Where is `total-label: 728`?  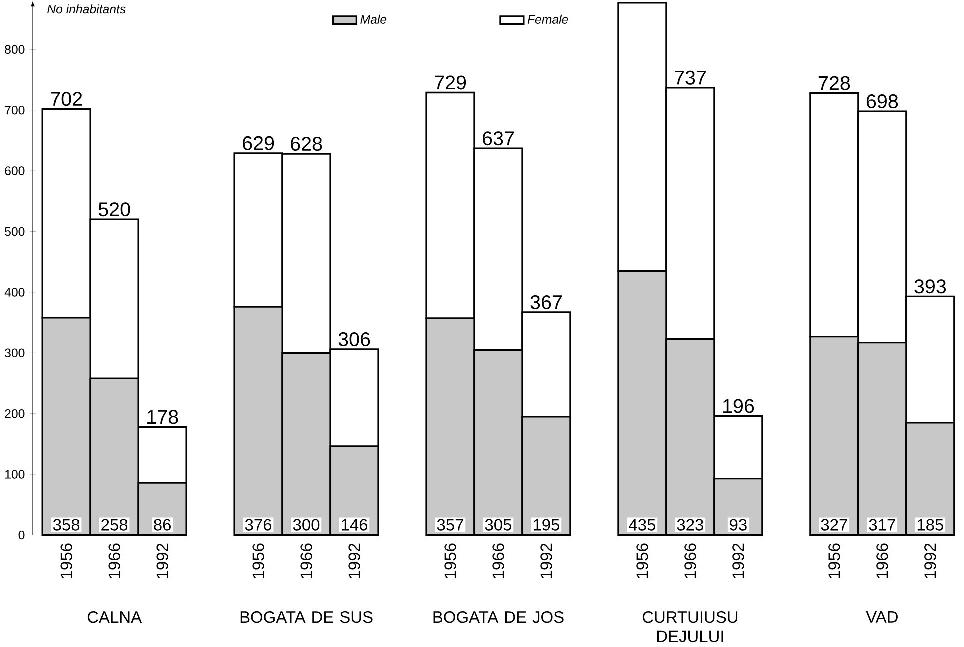 total-label: 728 is located at coordinates (834, 83).